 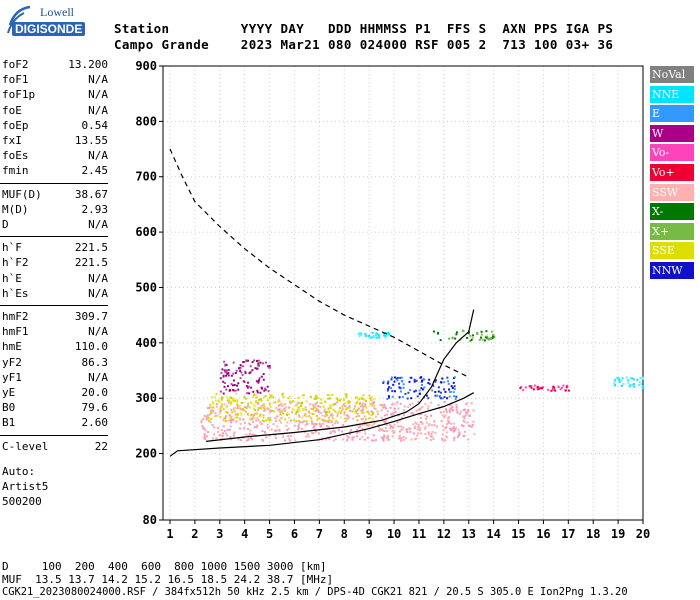 I want to click on autoscale-line1: Auto:, so click(x=19, y=471).